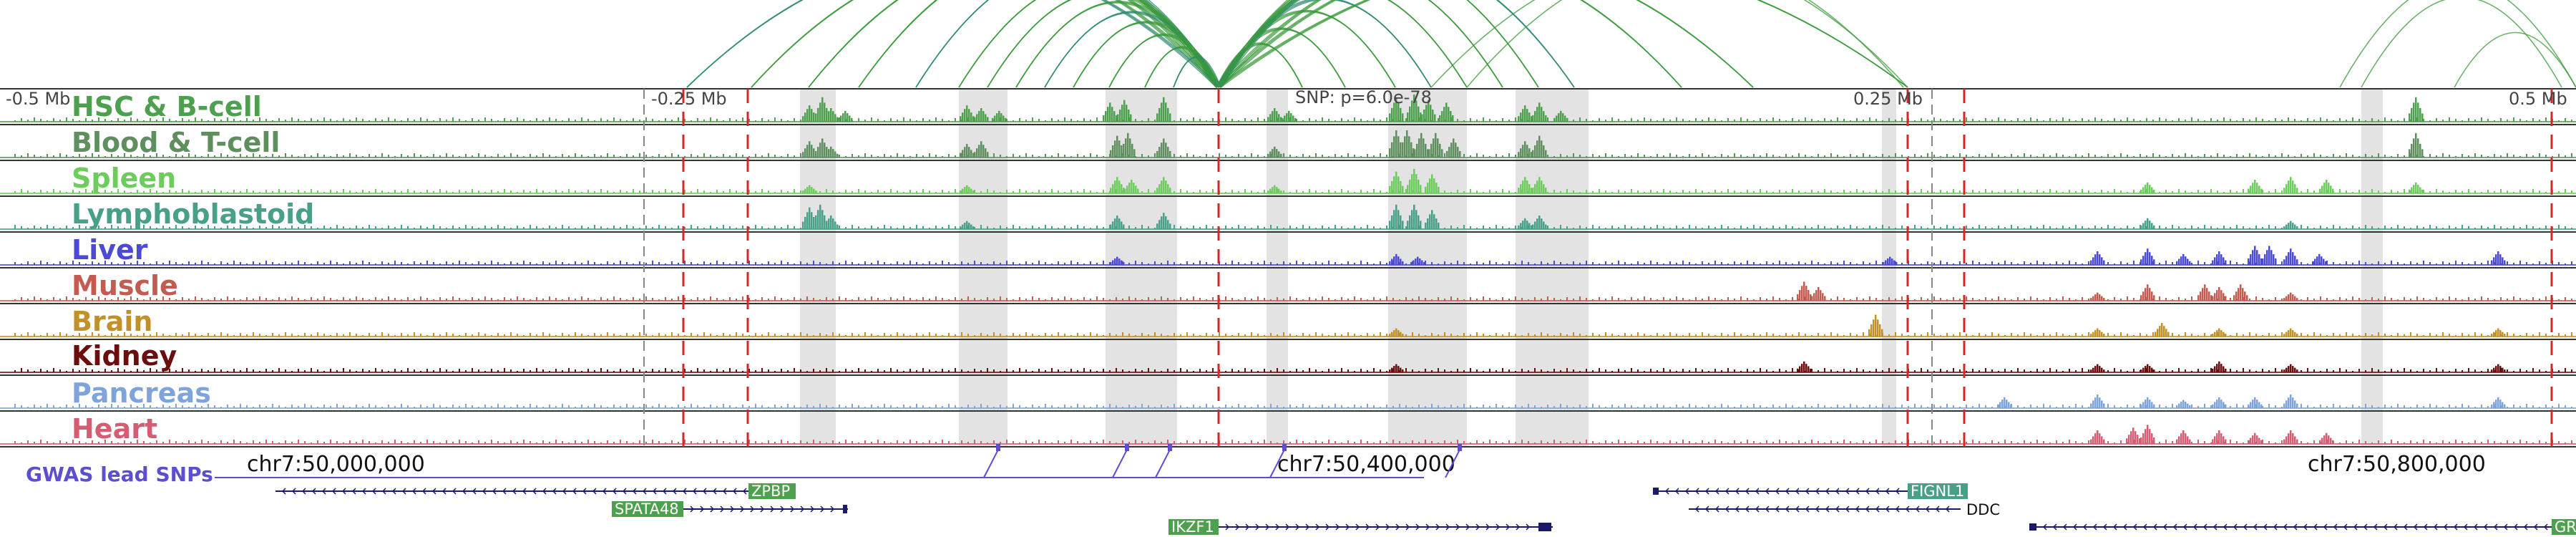 The width and height of the screenshot is (2576, 537). Describe the element at coordinates (433, 491) in the screenshot. I see `strand-chevron` at that location.